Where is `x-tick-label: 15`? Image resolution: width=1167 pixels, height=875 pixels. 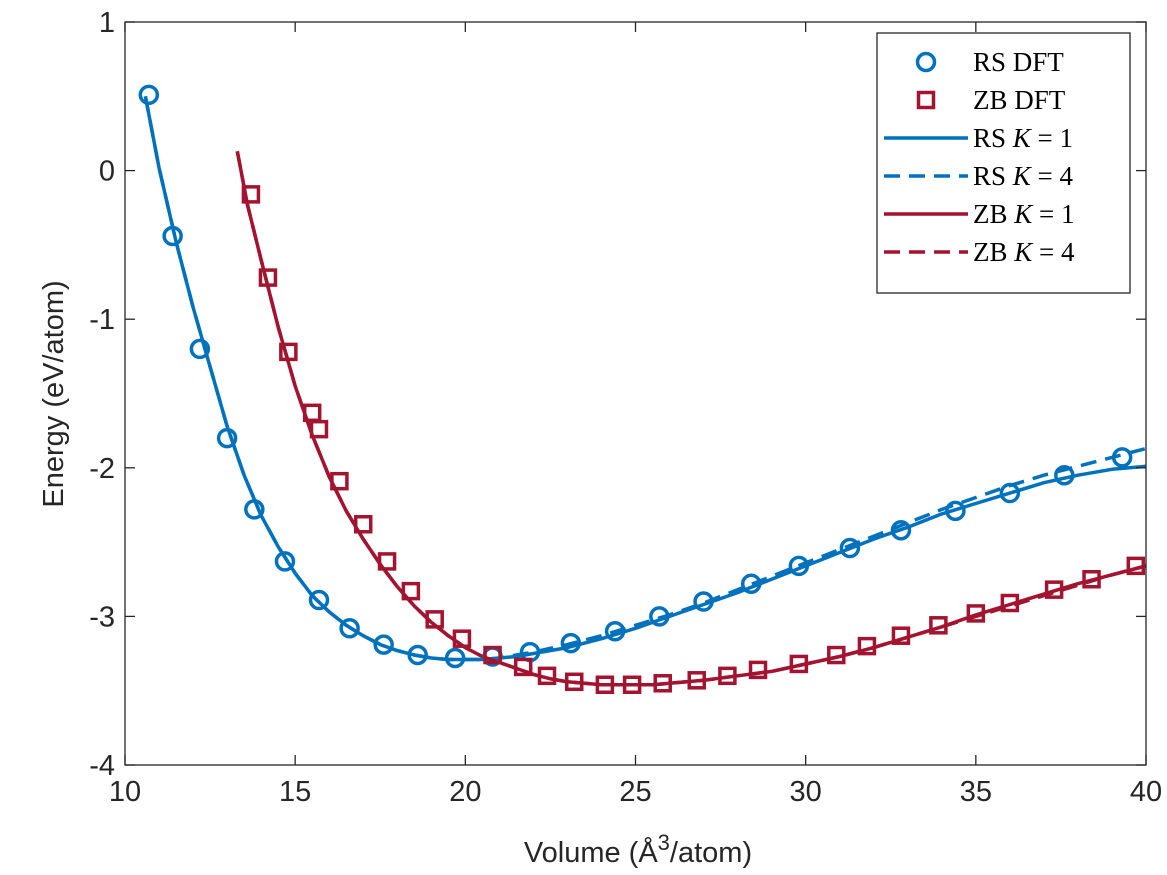
x-tick-label: 15 is located at coordinates (295, 792).